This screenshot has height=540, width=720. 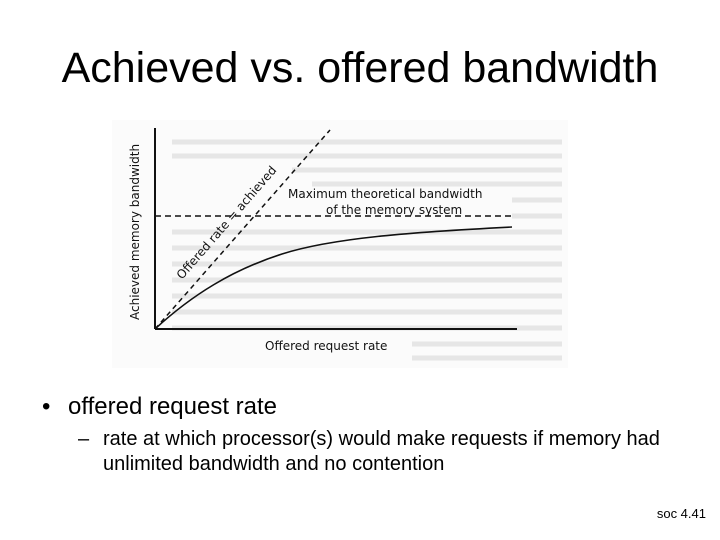 What do you see at coordinates (135, 232) in the screenshot?
I see `y-axis-label: Achieved memory bandwidth` at bounding box center [135, 232].